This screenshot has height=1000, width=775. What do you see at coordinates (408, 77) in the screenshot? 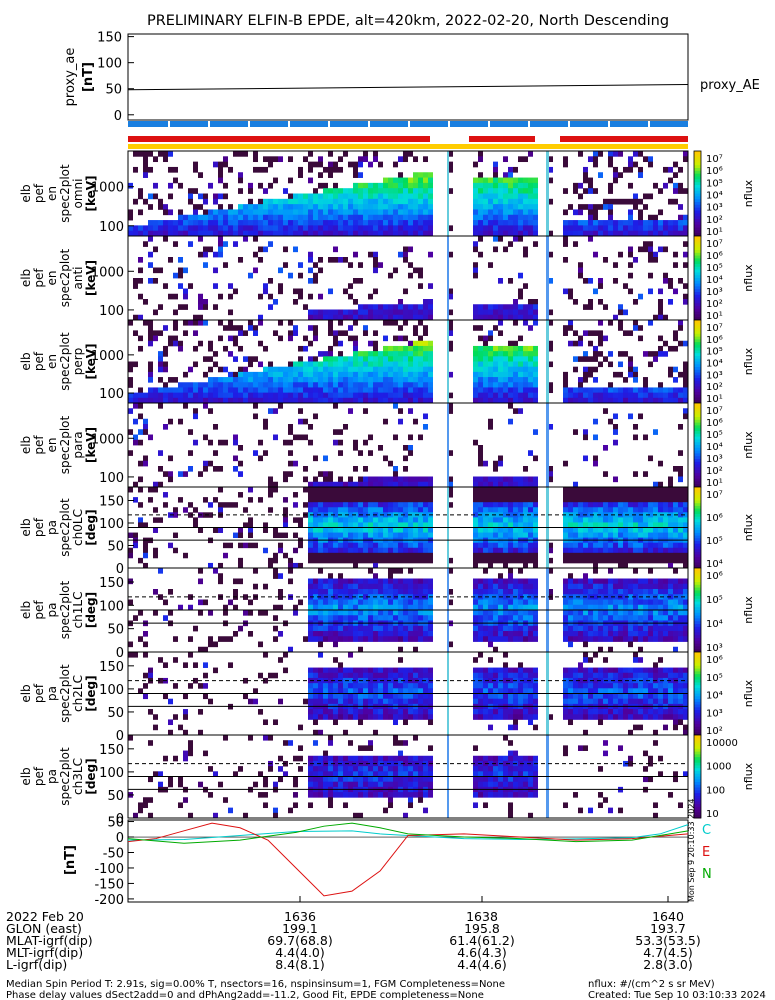
I see `proxy-ae-frame` at bounding box center [408, 77].